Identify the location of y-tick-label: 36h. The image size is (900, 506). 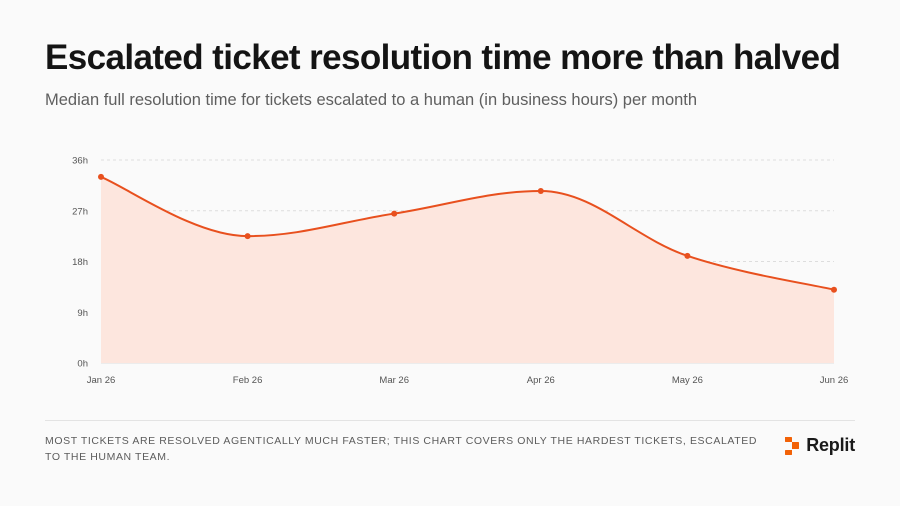
(80, 161).